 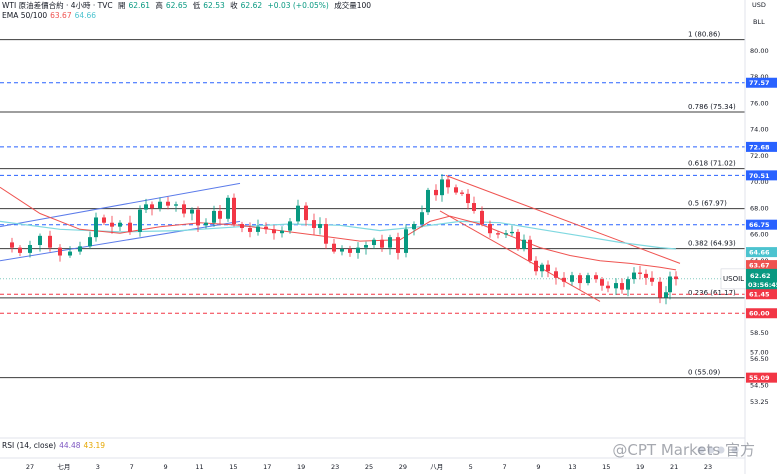 I want to click on x-tick-label: 3, so click(x=98, y=467).